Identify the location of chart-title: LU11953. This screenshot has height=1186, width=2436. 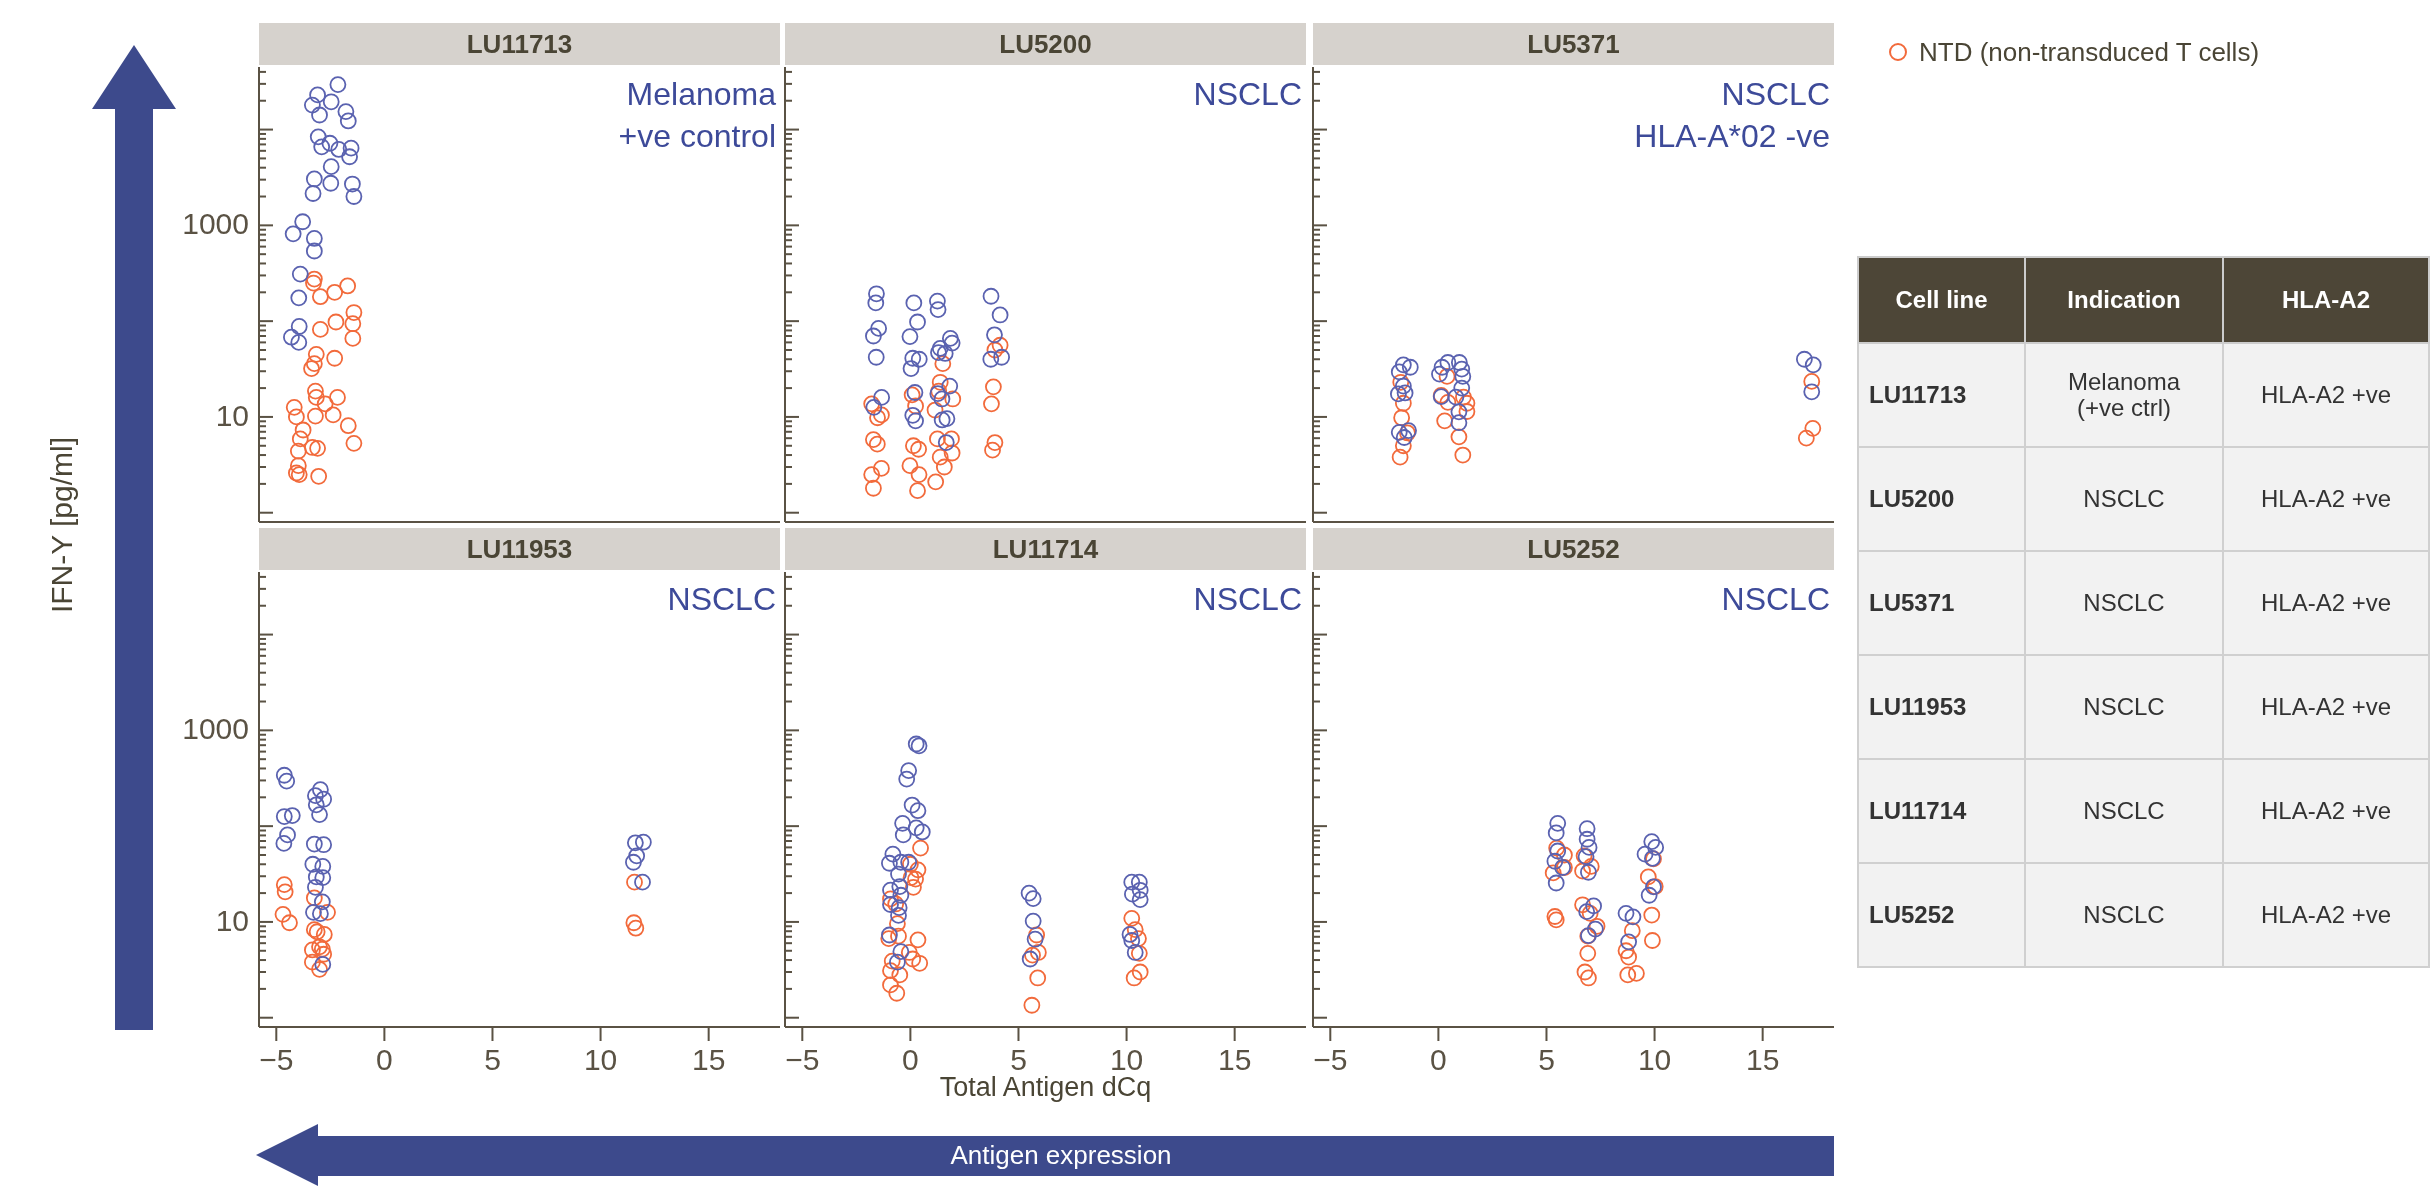
(519, 549).